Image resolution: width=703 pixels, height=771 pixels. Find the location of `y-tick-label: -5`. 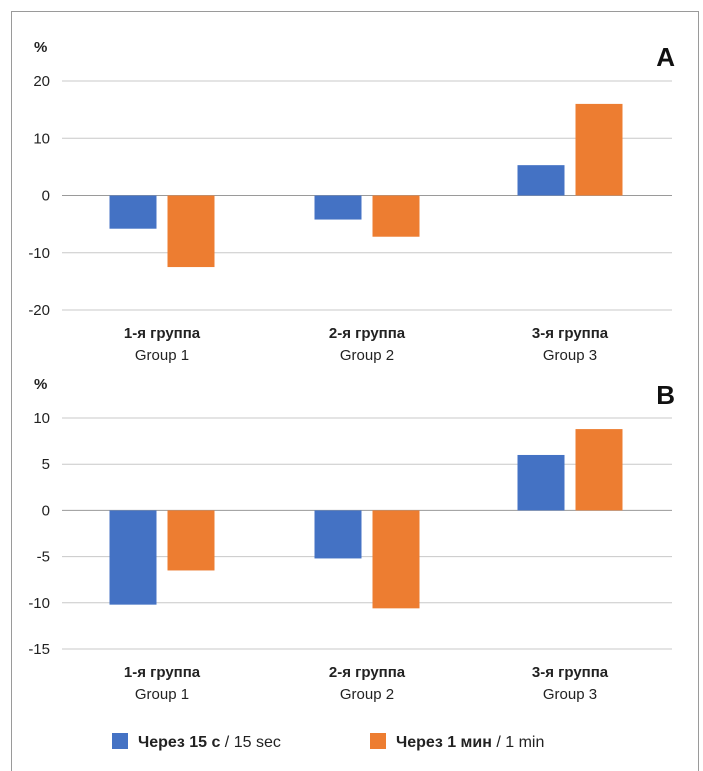

y-tick-label: -5 is located at coordinates (43, 557).